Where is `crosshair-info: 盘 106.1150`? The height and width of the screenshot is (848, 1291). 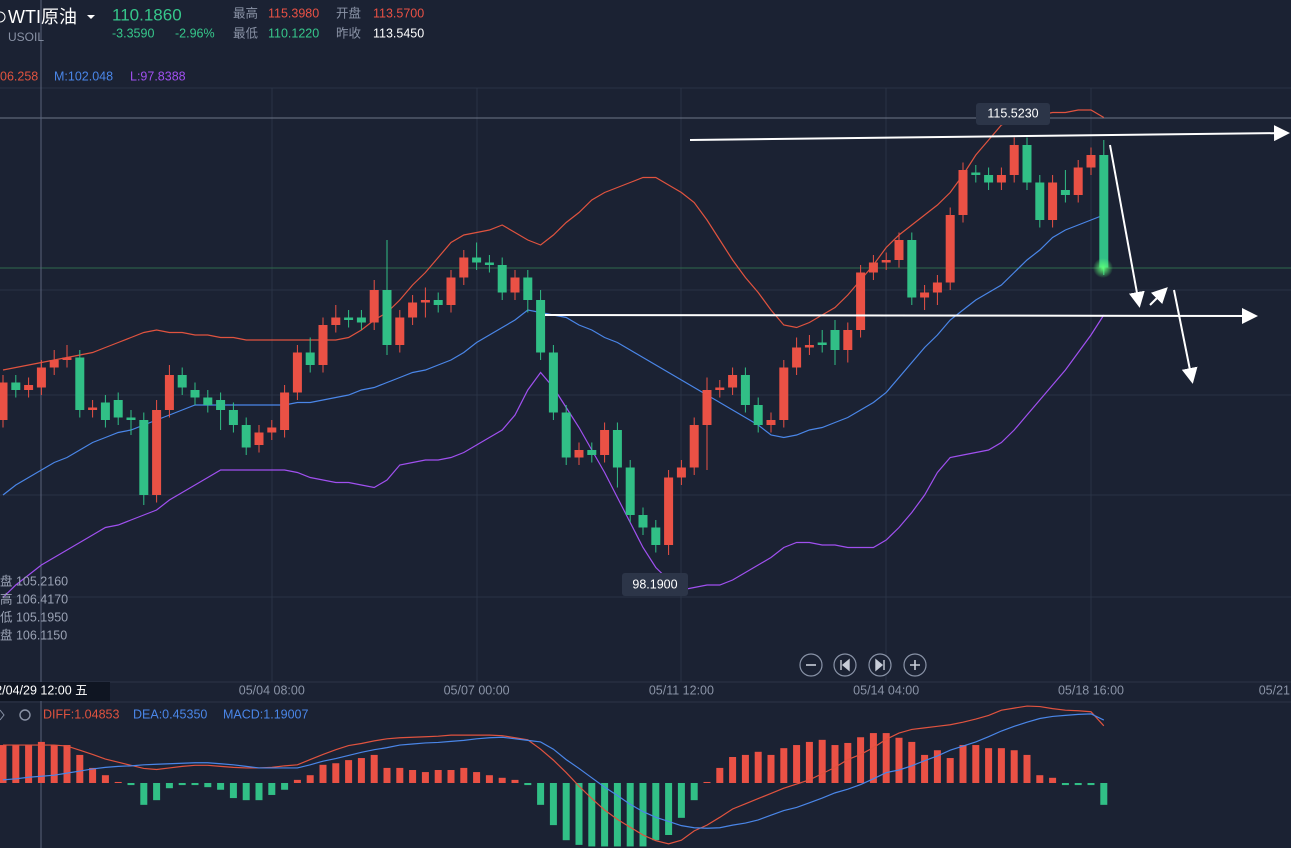
crosshair-info: 盘 106.1150 is located at coordinates (33, 634).